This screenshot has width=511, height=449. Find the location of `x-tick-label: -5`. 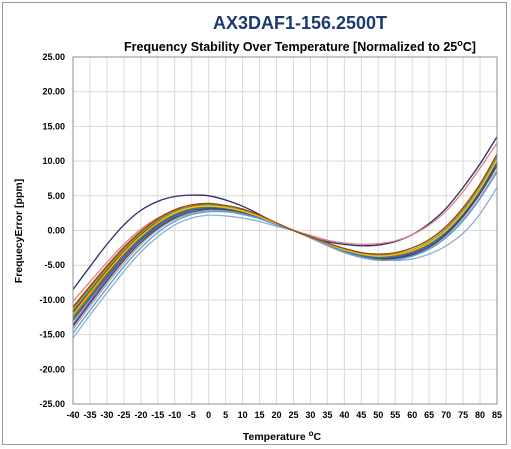

x-tick-label: -5 is located at coordinates (192, 415).